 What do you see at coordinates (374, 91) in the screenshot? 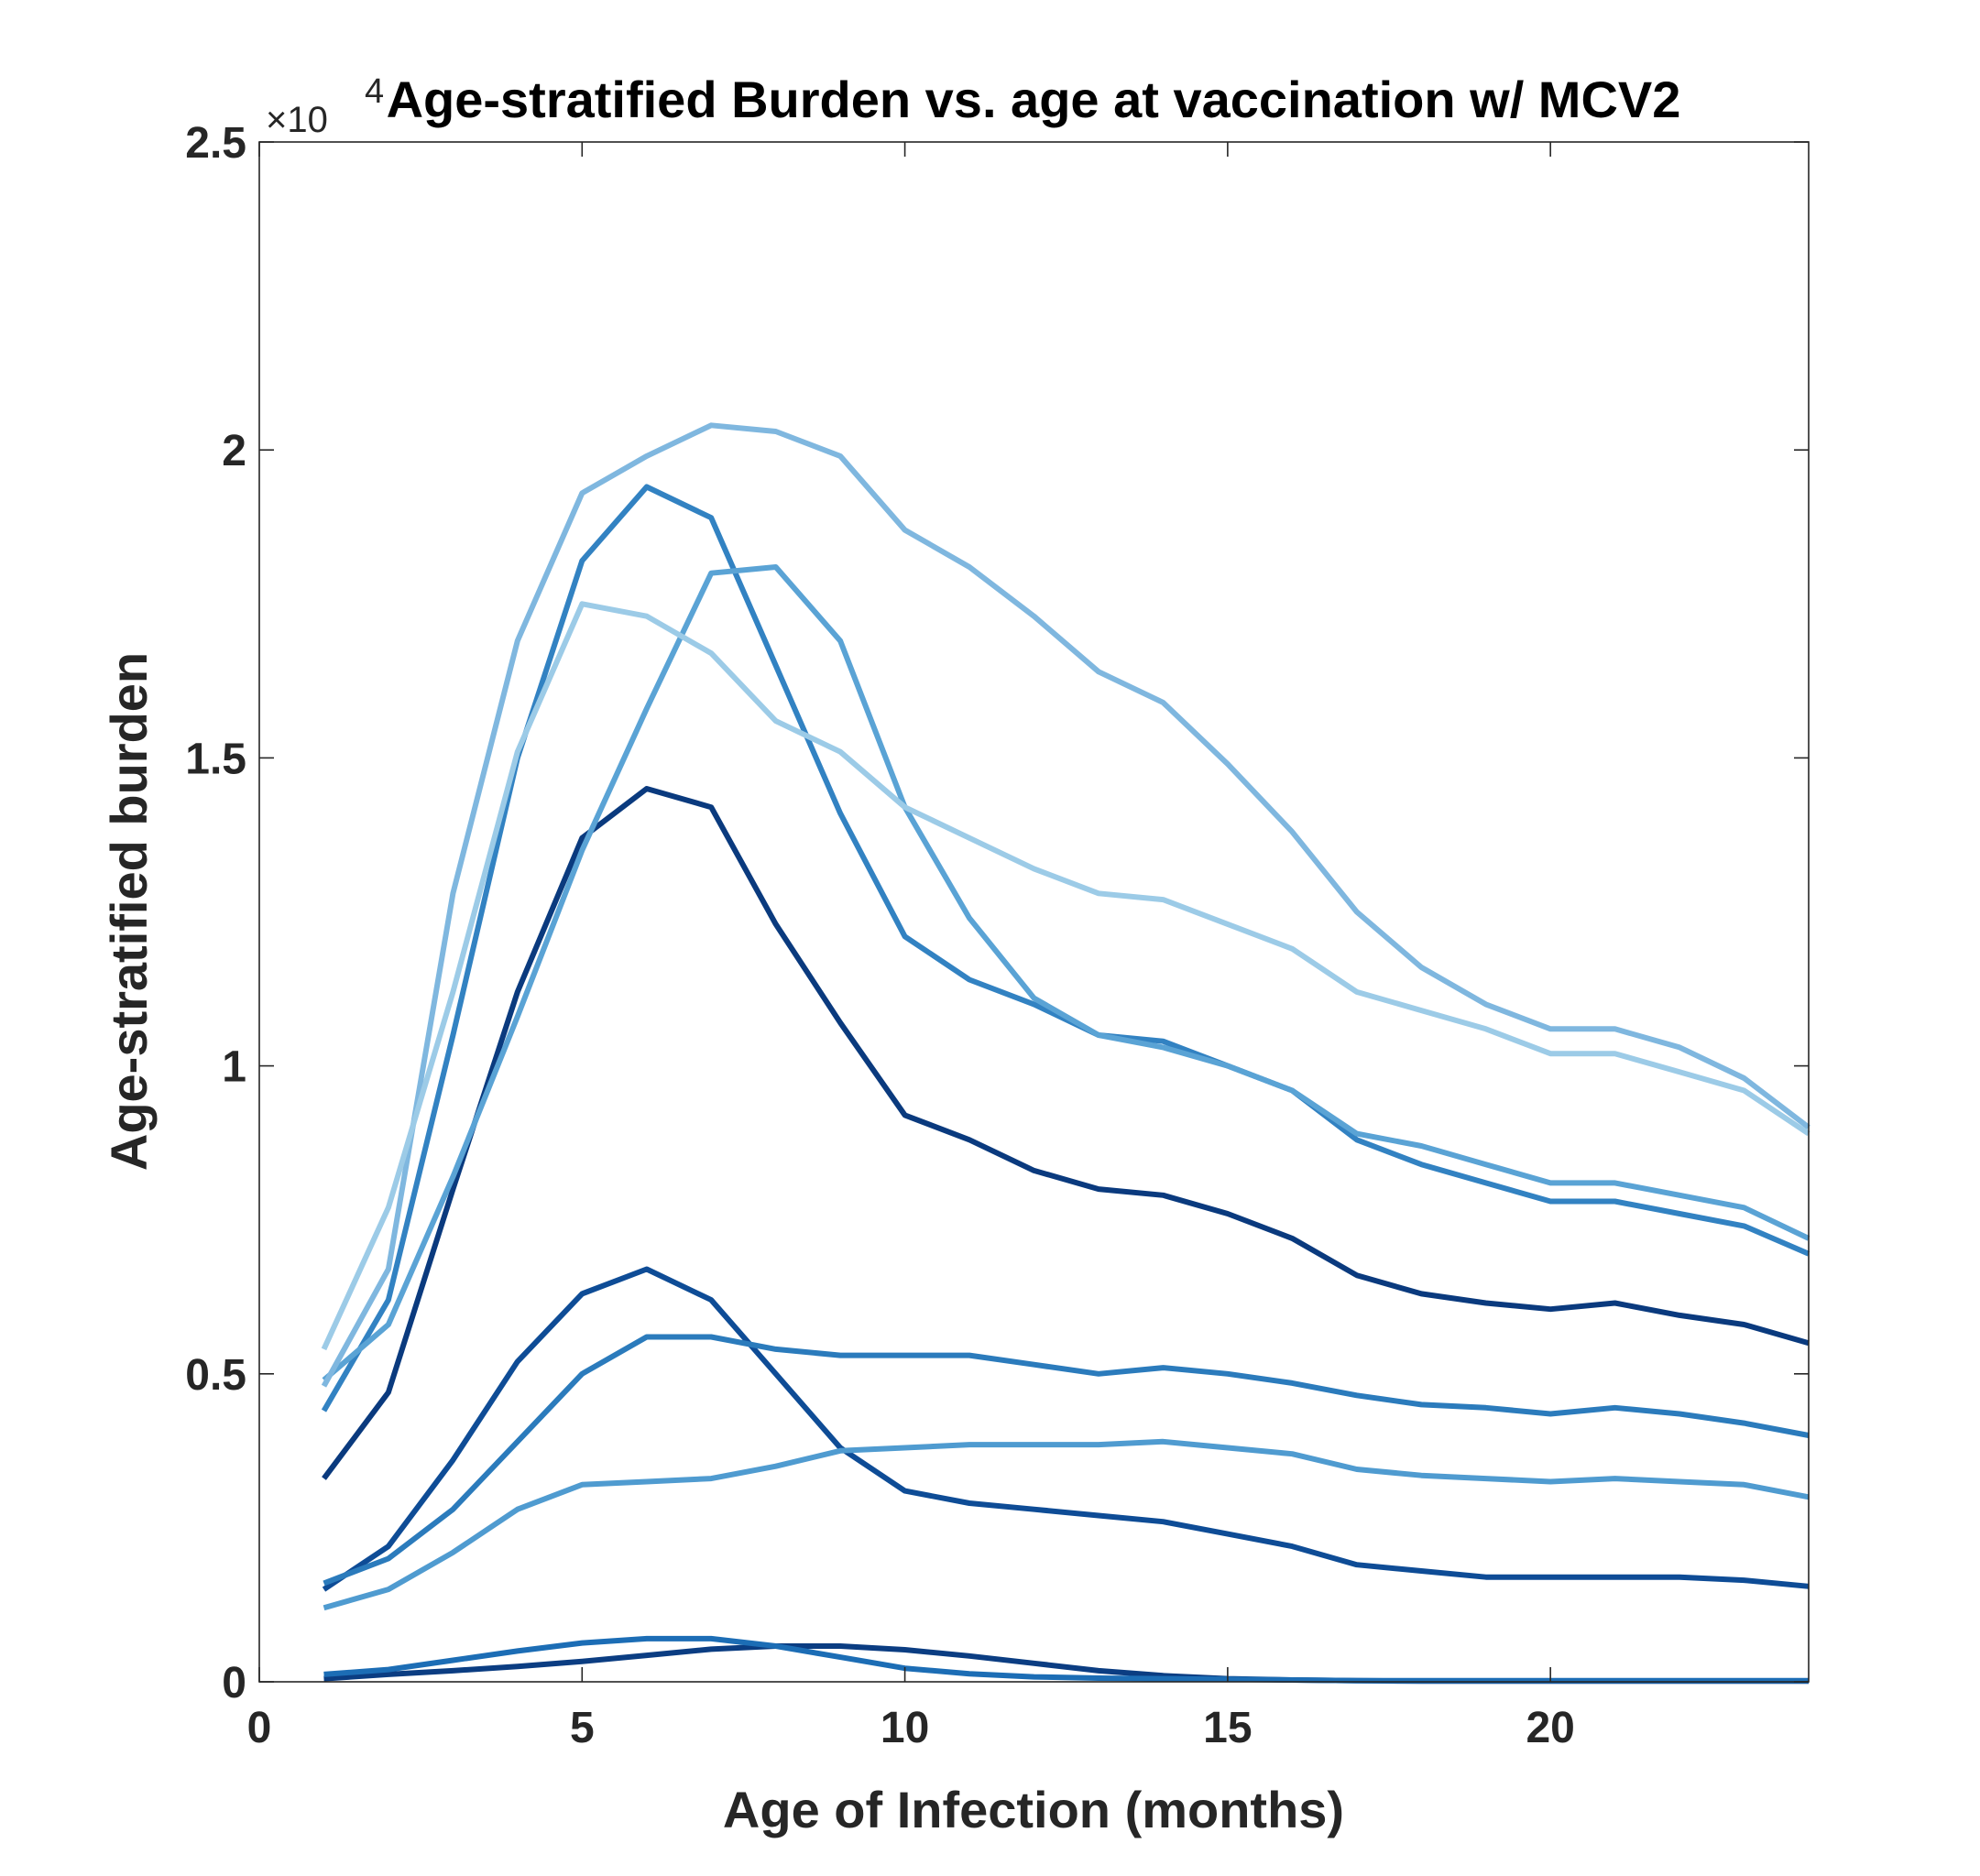
I see `y-multiplier-exponent: 4` at bounding box center [374, 91].